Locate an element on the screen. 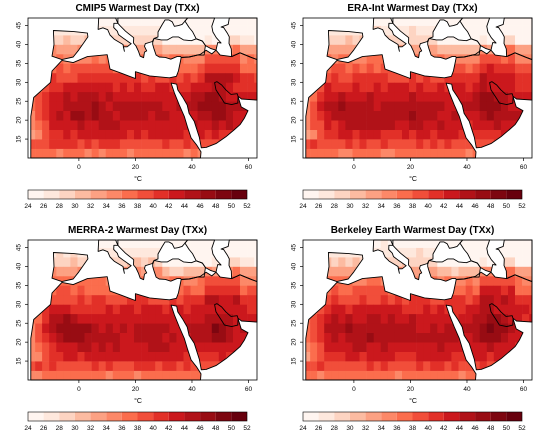 This screenshot has height=443, width=550. colorbar-tick-label: 46 is located at coordinates (475, 206).